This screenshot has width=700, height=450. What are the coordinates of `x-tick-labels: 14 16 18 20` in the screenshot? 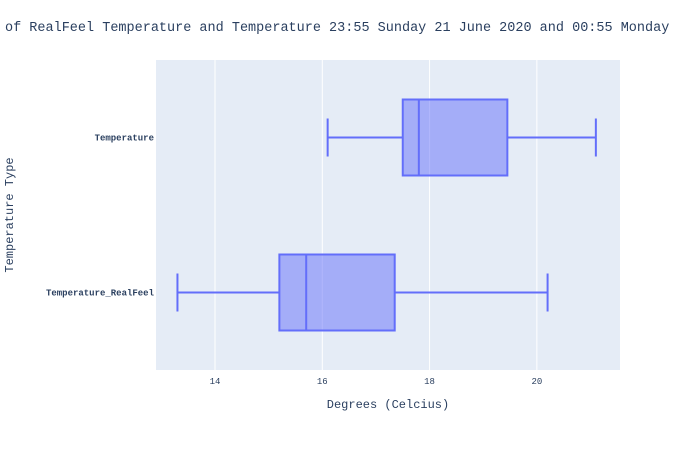 It's located at (376, 382).